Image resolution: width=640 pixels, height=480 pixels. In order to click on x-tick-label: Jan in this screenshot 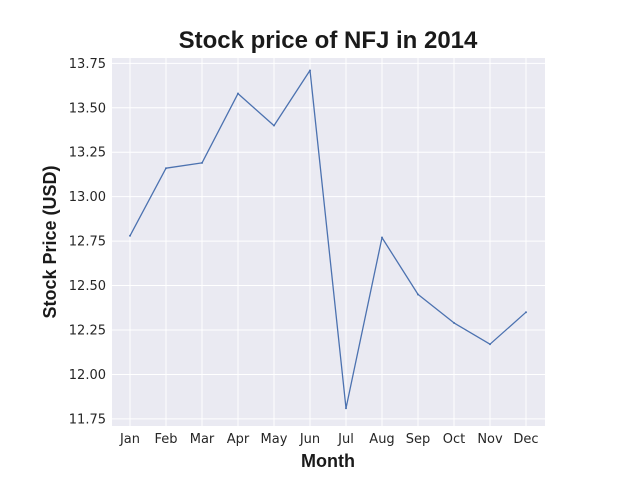, I will do `click(129, 439)`.